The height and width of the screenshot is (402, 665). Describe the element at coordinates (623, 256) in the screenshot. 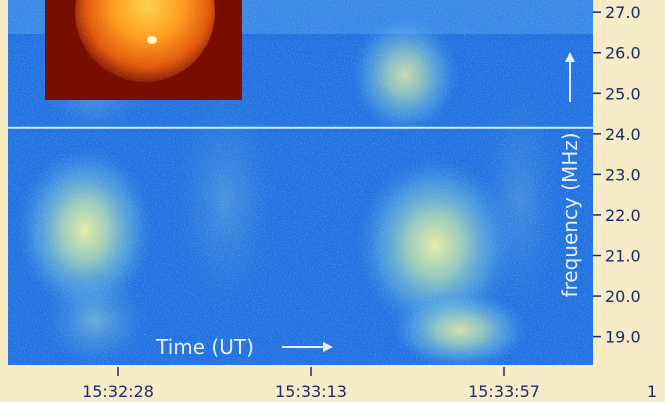

I see `y-tick-label: 21.0` at that location.